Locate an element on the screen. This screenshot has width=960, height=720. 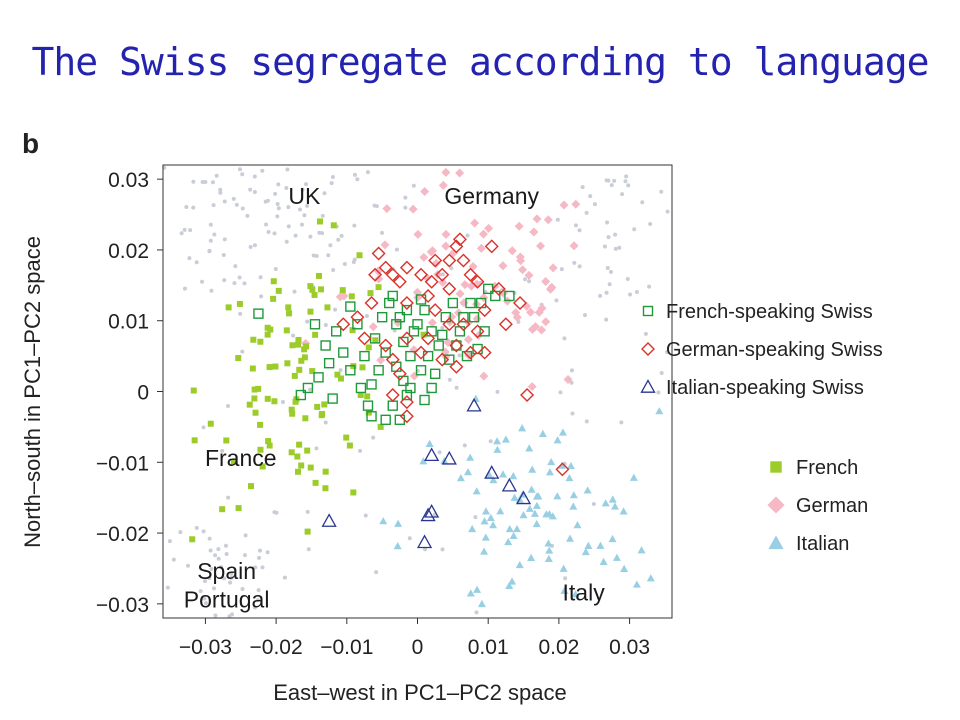
y-tick-label: 0.01 is located at coordinates (128, 322).